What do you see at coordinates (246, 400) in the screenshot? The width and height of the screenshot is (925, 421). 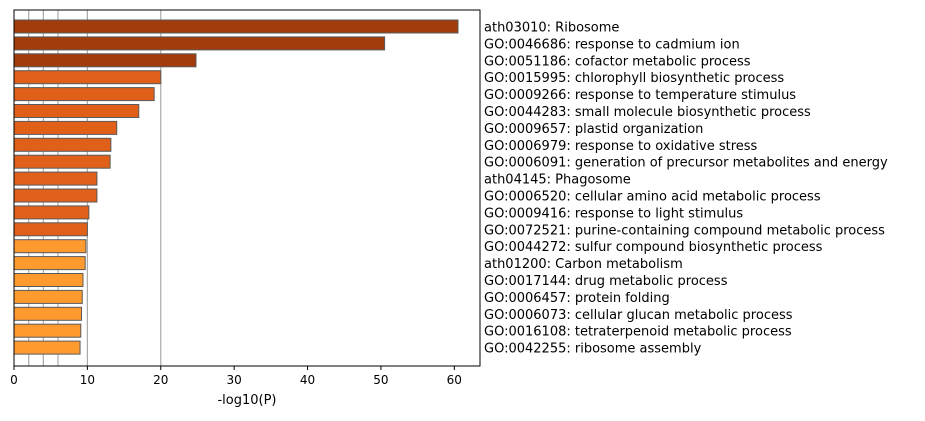 I see `x-axis-label: -log10(P)` at bounding box center [246, 400].